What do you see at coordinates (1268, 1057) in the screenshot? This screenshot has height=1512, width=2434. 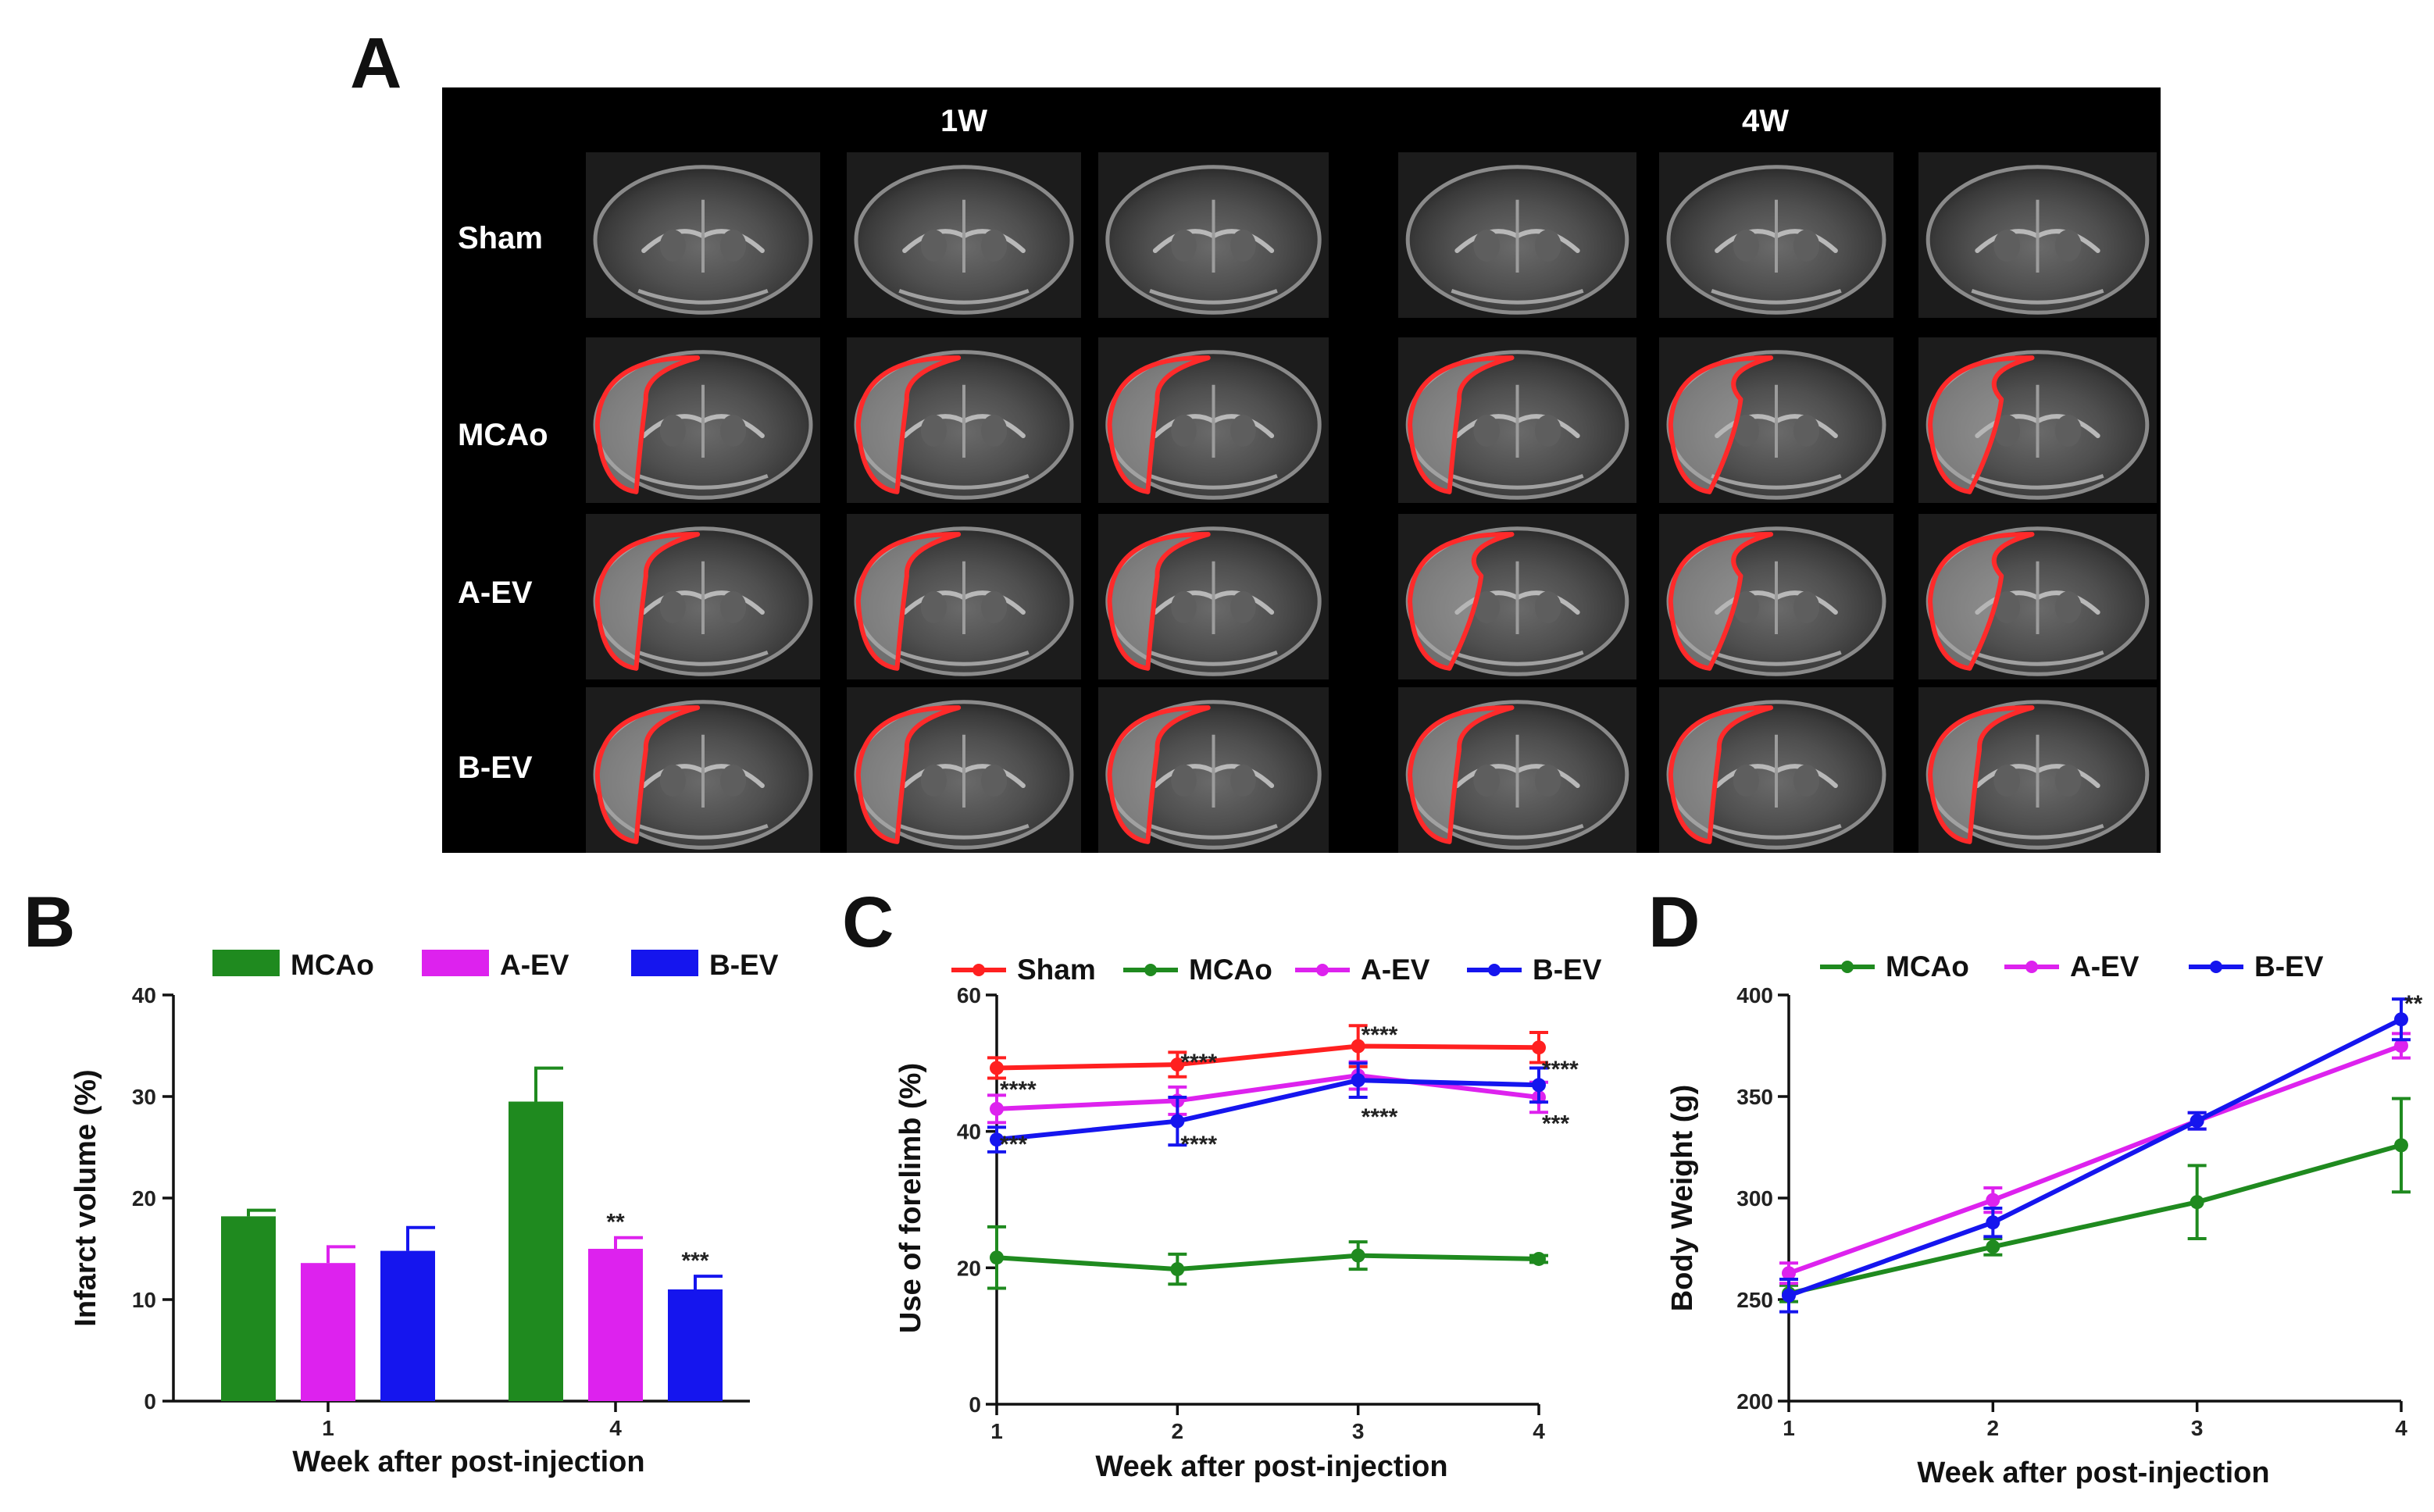 I see `series-line-sham` at bounding box center [1268, 1057].